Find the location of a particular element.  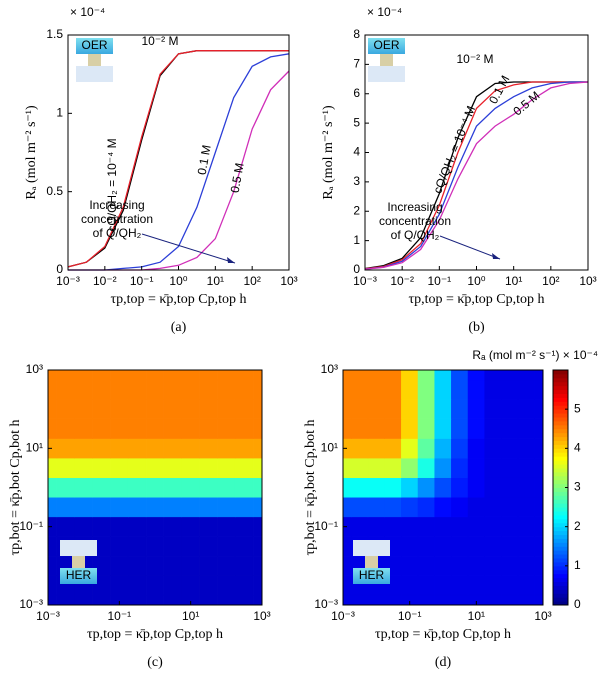

x-tick-label: 10¹ is located at coordinates (476, 616).